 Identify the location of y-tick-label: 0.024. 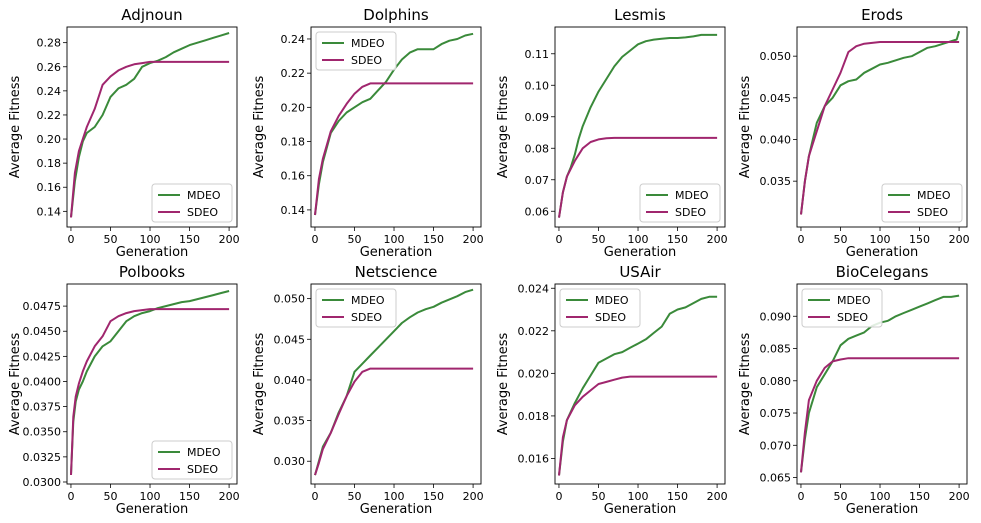
(534, 288).